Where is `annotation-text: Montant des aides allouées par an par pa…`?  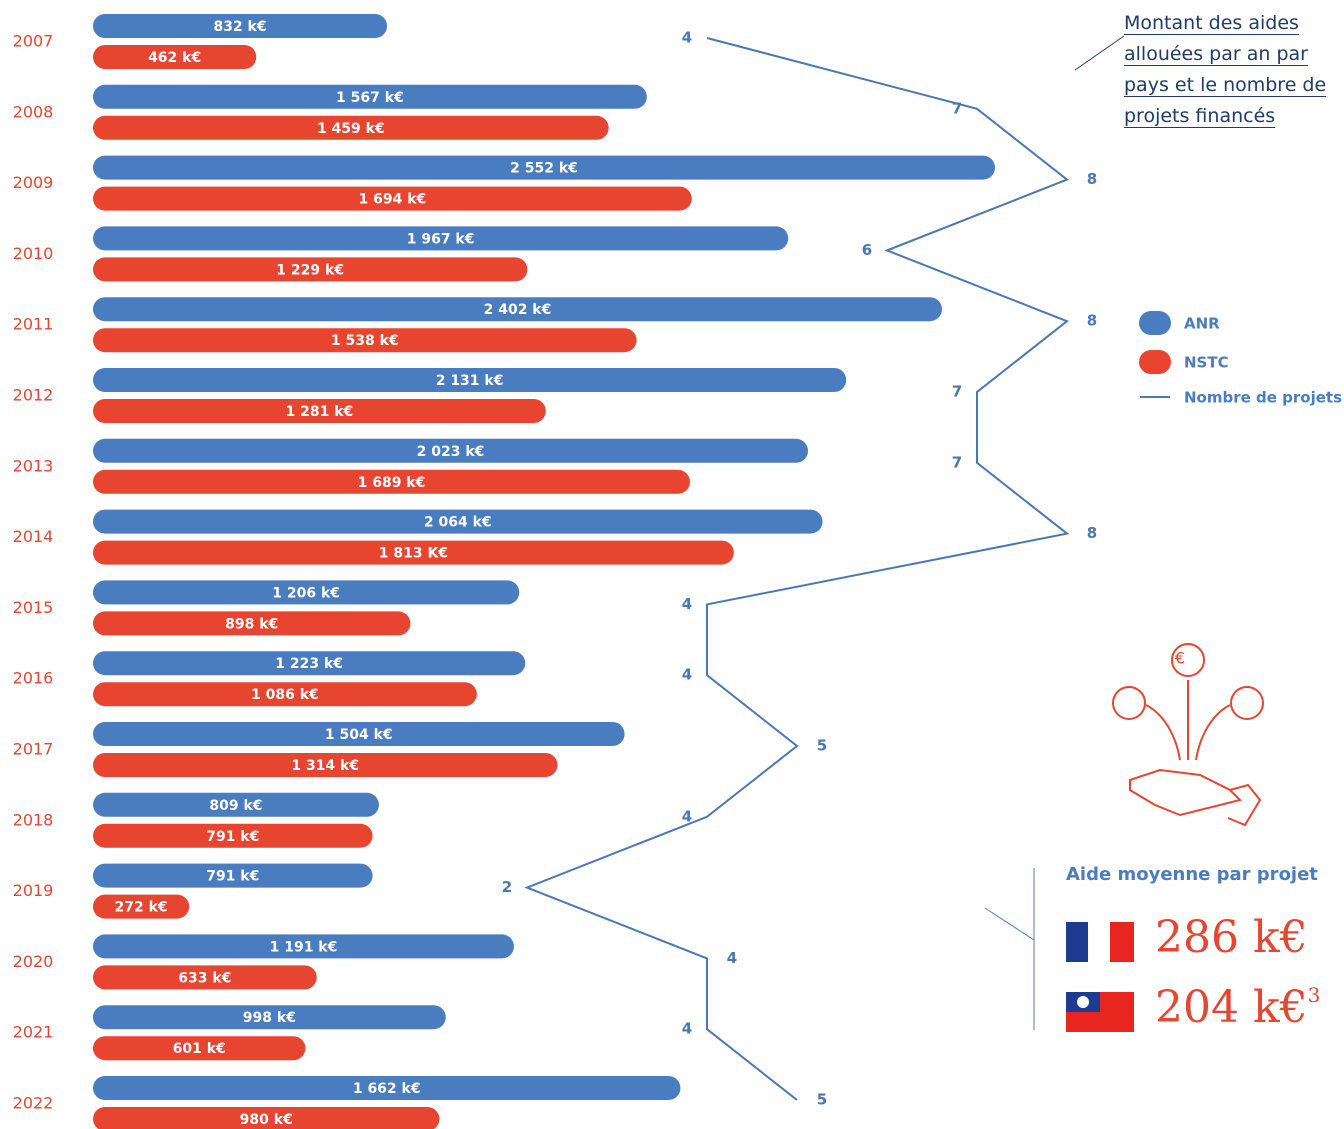 annotation-text: Montant des aides allouées par an par pa… is located at coordinates (1225, 69).